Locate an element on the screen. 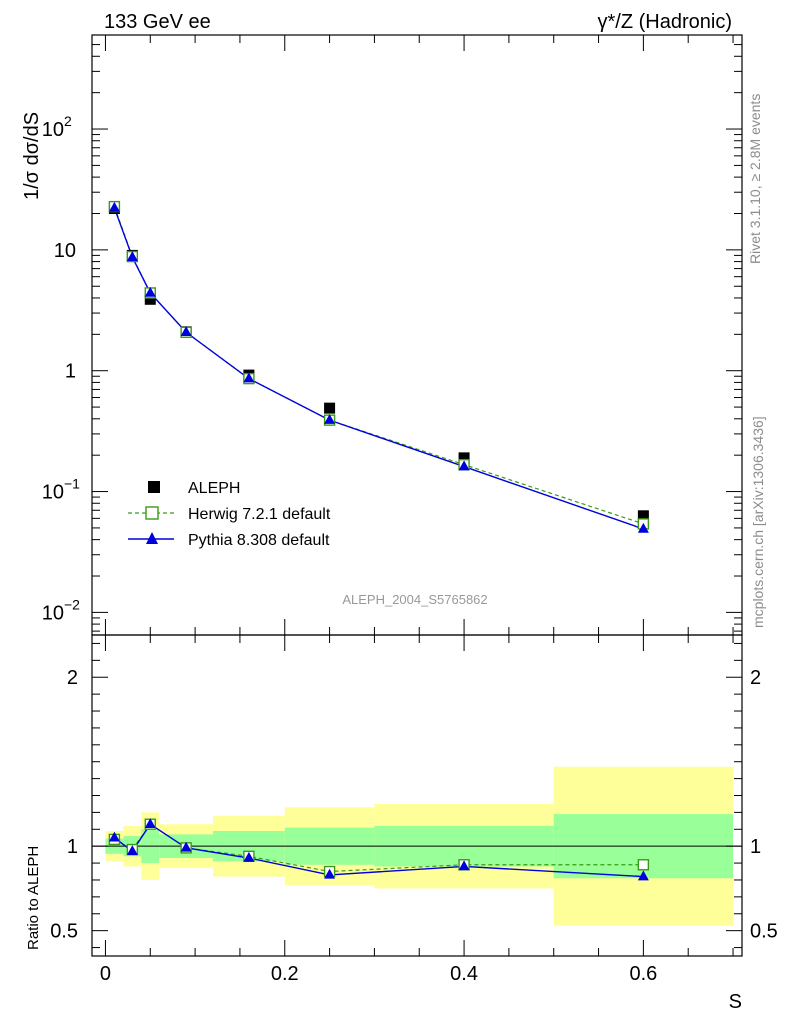 This screenshot has width=786, height=1029. ratio-herwig-line is located at coordinates (379, 848).